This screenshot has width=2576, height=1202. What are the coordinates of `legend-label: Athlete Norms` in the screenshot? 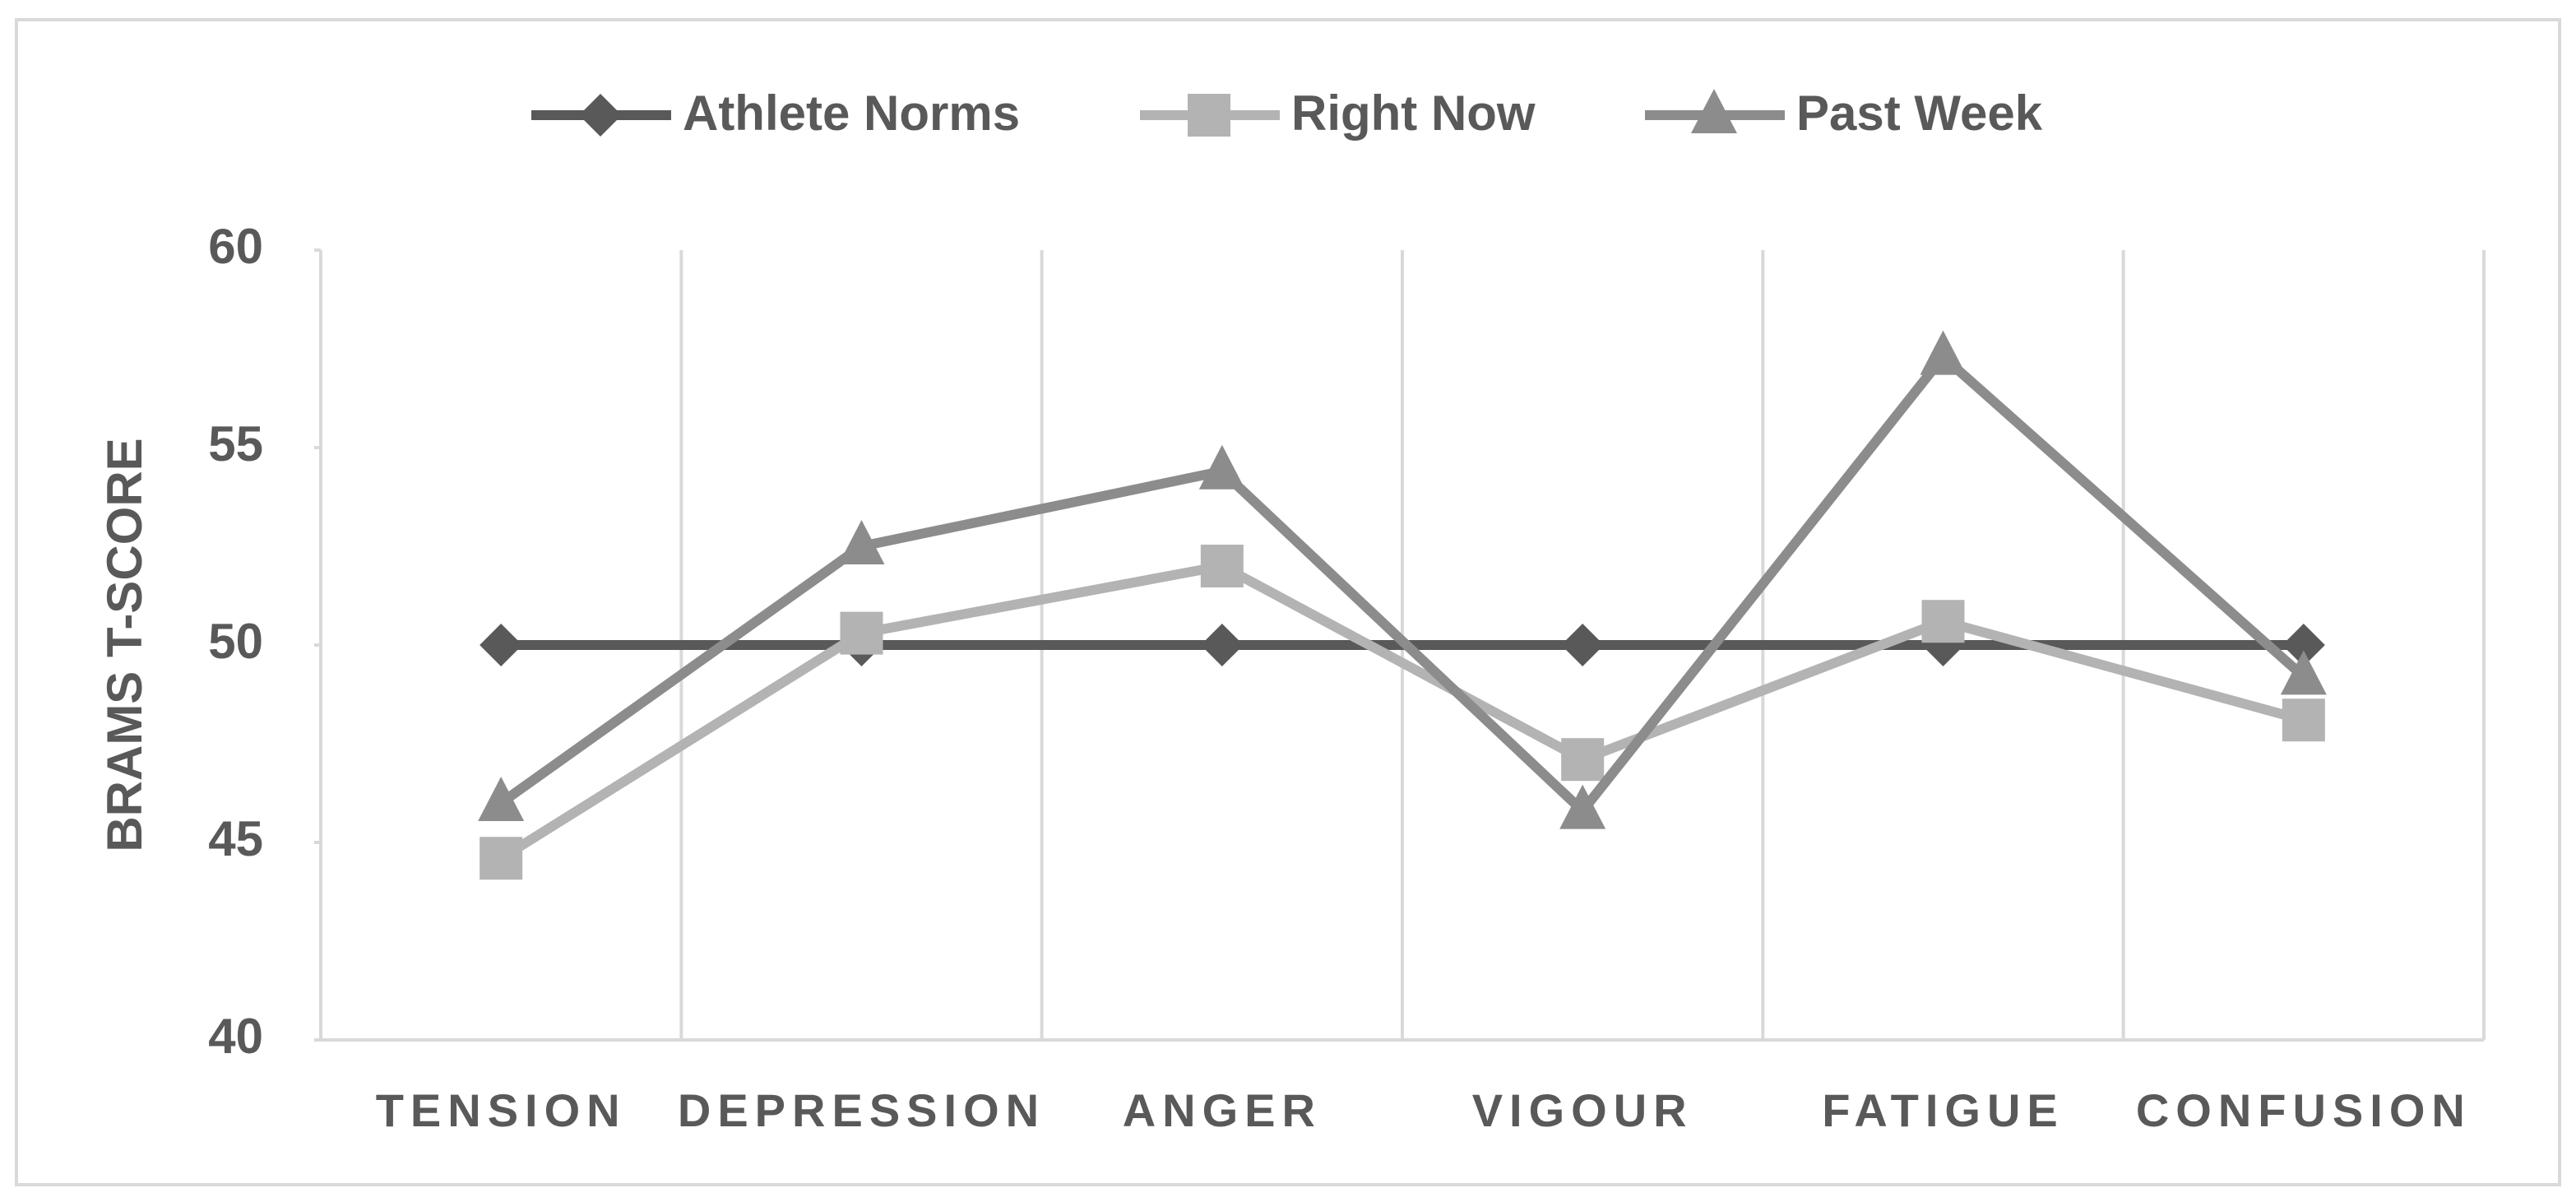 It's located at (852, 113).